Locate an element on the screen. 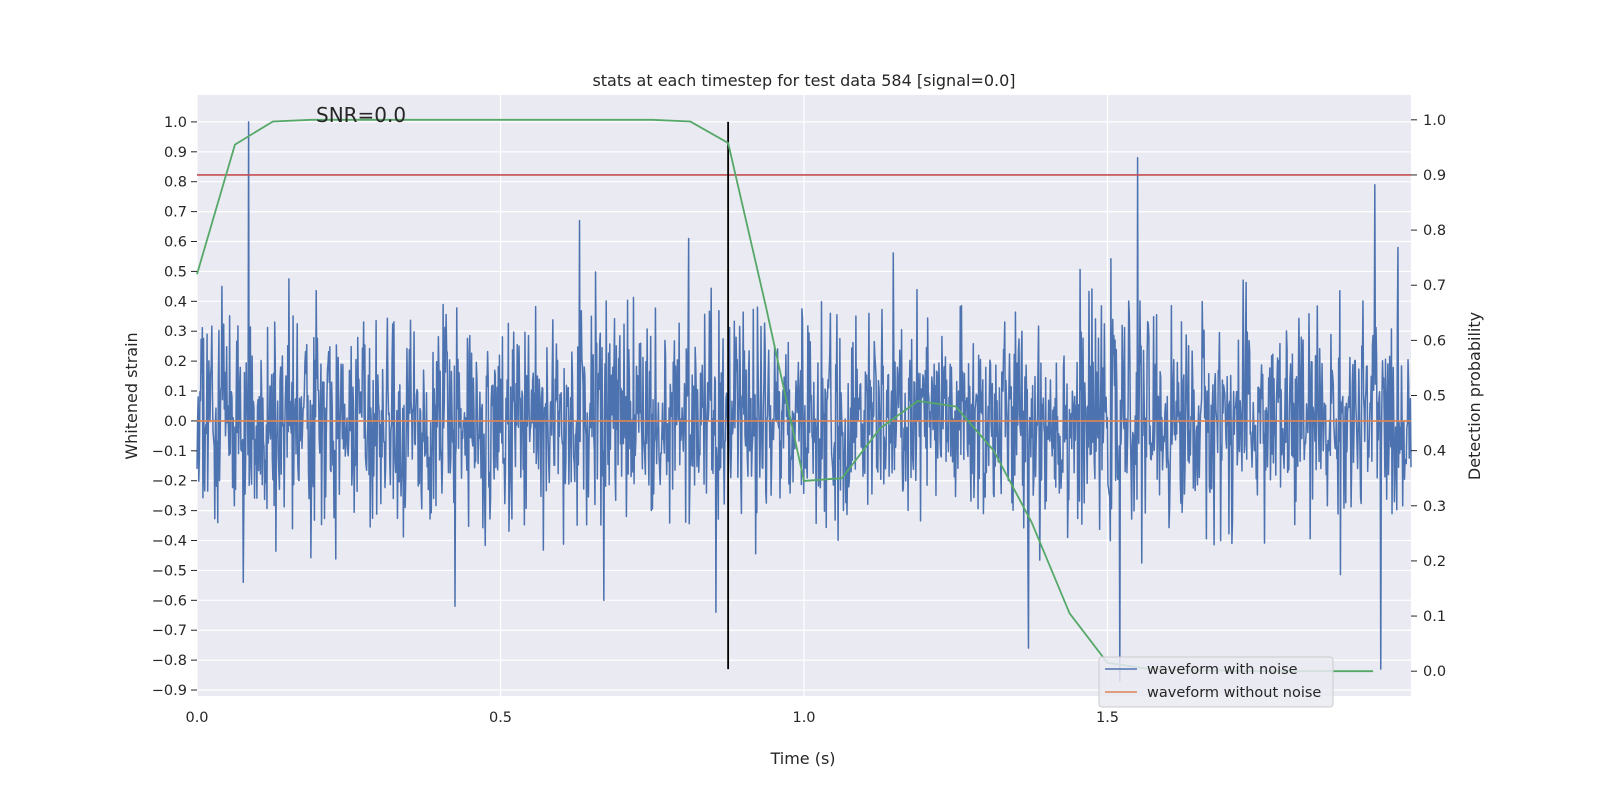 The width and height of the screenshot is (1600, 800). y-tick-label: −0.3 is located at coordinates (169, 512).